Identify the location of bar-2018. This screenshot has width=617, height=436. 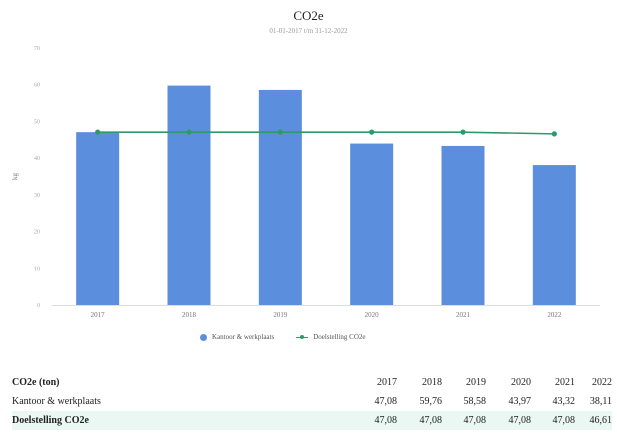
(189, 195).